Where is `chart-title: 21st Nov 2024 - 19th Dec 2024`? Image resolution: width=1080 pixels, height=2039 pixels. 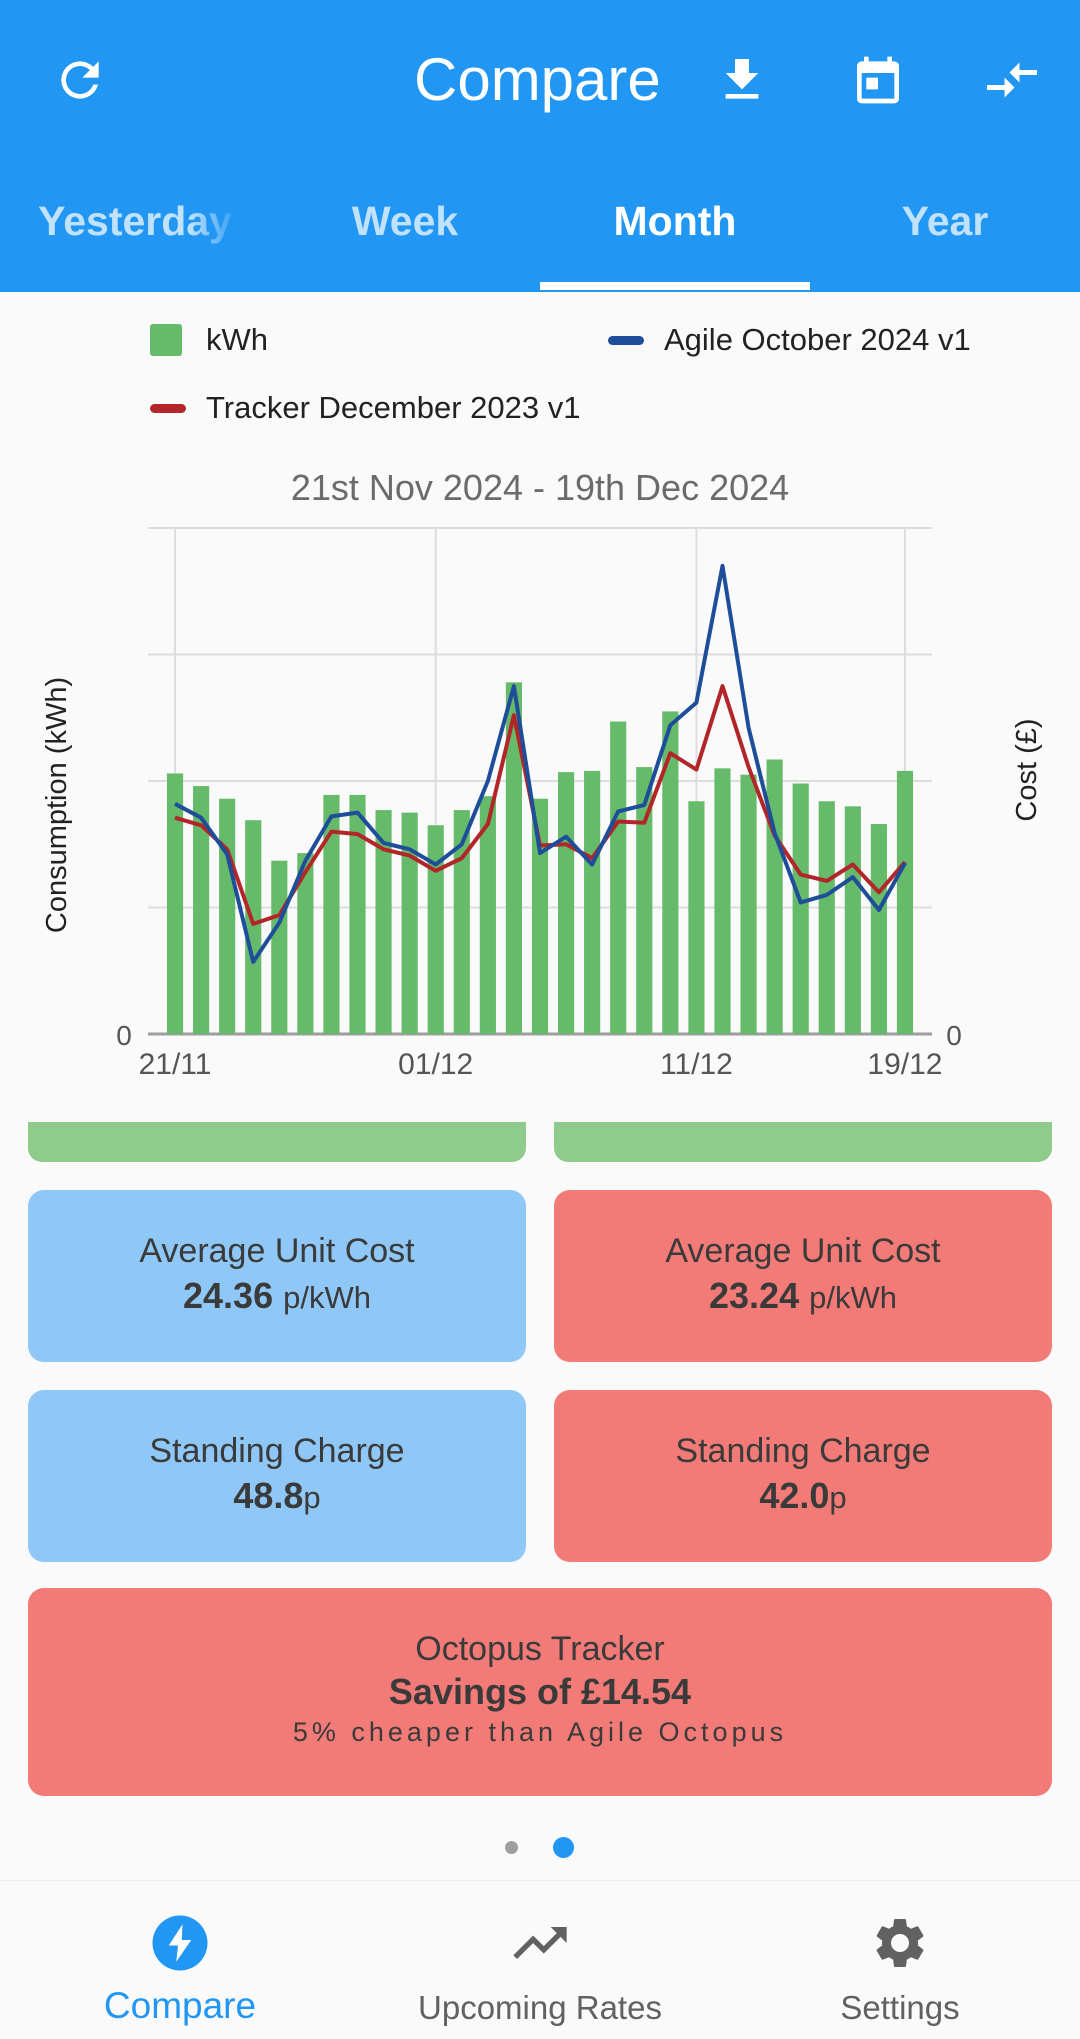 chart-title: 21st Nov 2024 - 19th Dec 2024 is located at coordinates (540, 487).